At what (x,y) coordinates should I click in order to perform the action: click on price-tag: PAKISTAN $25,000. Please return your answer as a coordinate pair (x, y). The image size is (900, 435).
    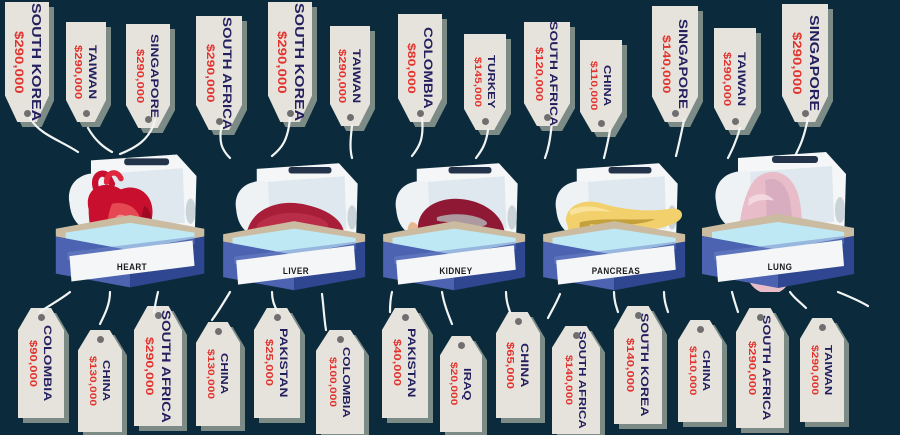
    Looking at the image, I should click on (279, 365).